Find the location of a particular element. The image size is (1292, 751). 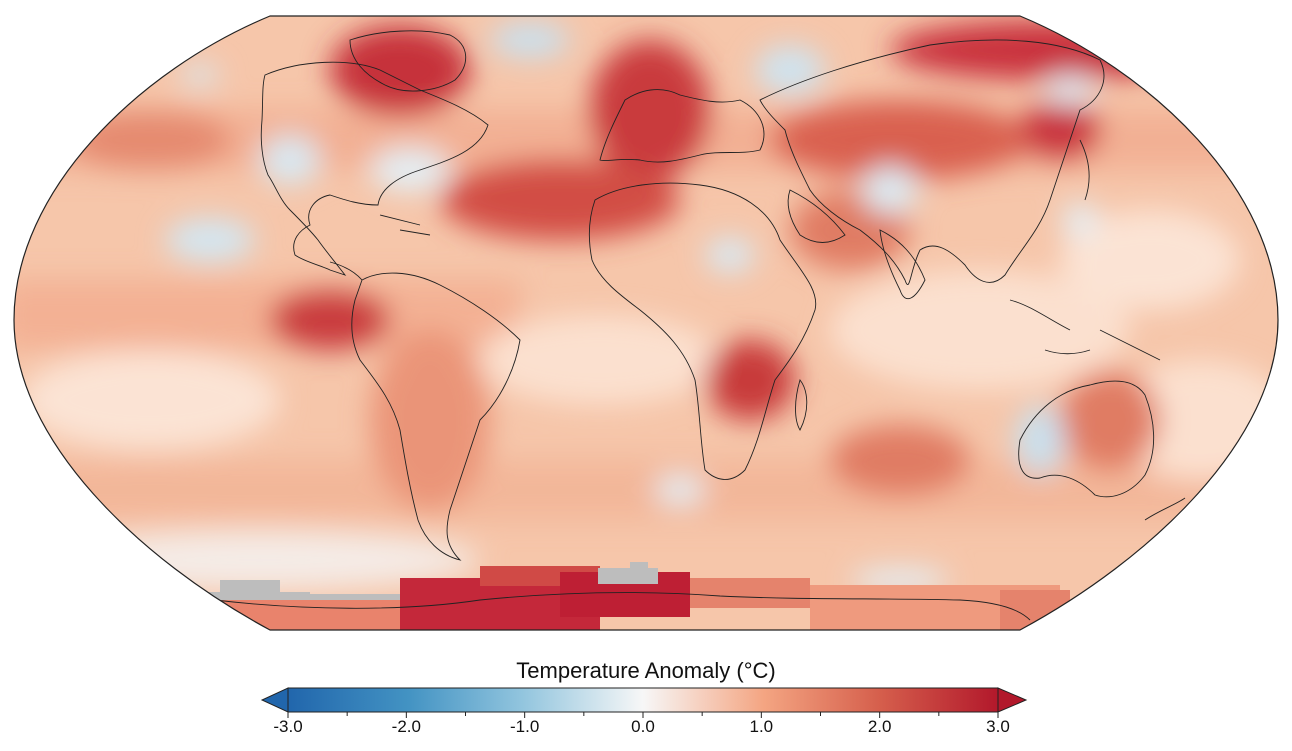

colorbar-gradient is located at coordinates (643, 700).